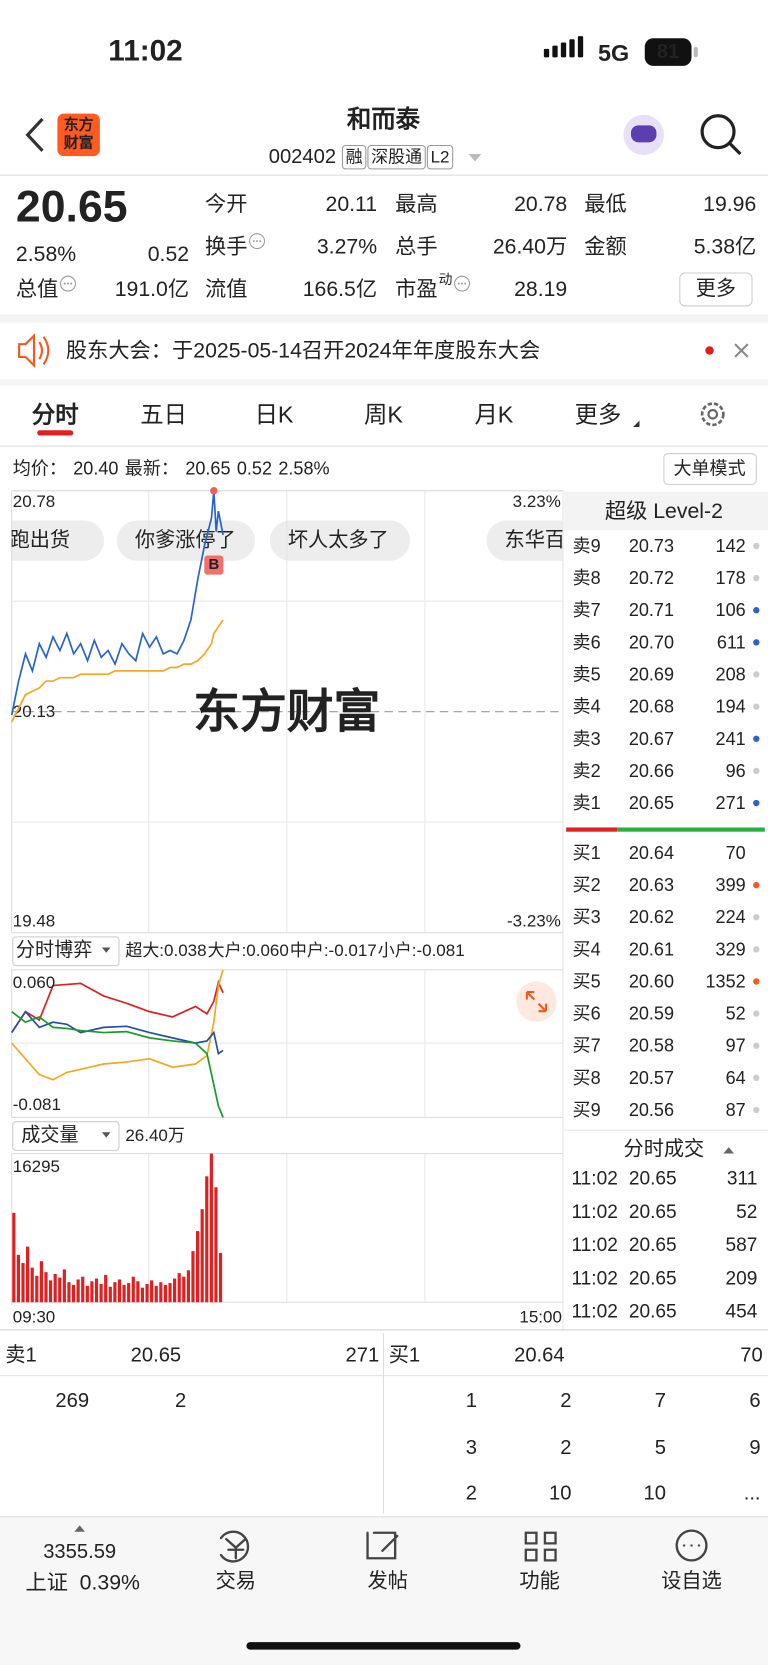  I want to click on trade-qty: 454, so click(741, 1312).